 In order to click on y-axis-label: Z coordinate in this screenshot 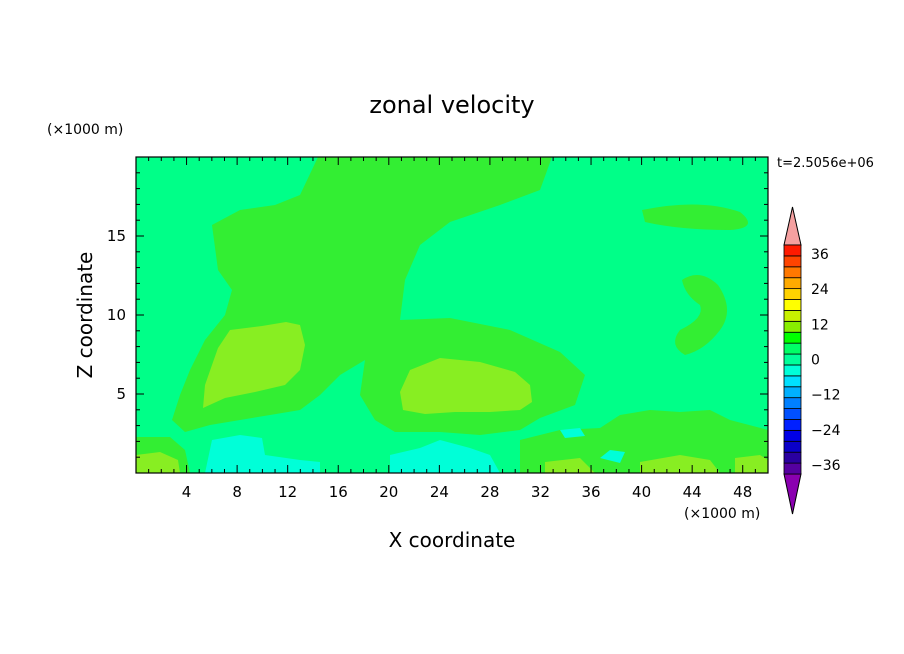, I will do `click(85, 315)`.